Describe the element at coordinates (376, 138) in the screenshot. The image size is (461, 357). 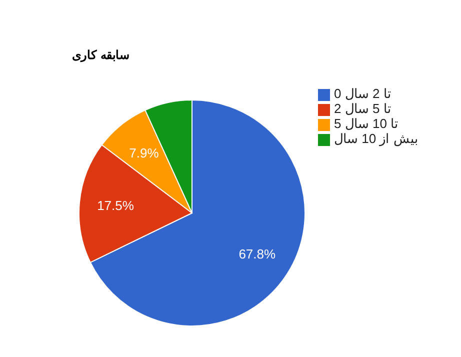
I see `legend-label: بیش از 10 سال` at that location.